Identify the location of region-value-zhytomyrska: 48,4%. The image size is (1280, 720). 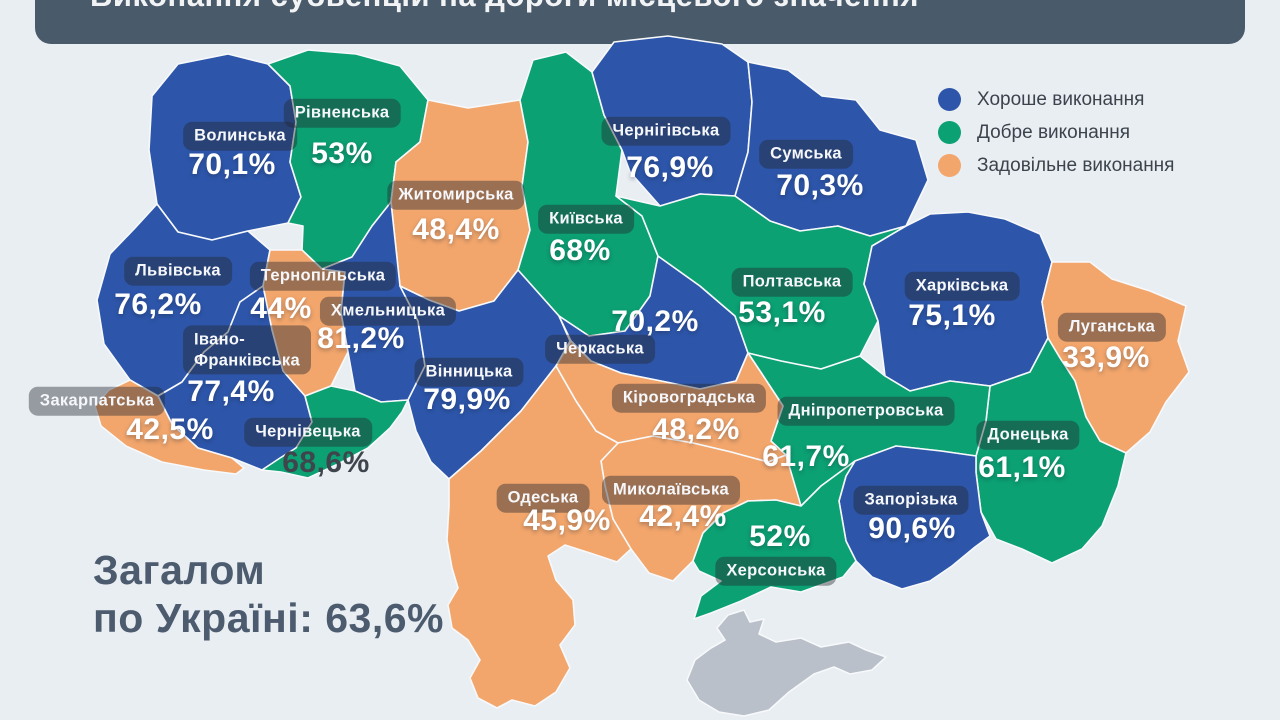
(456, 229).